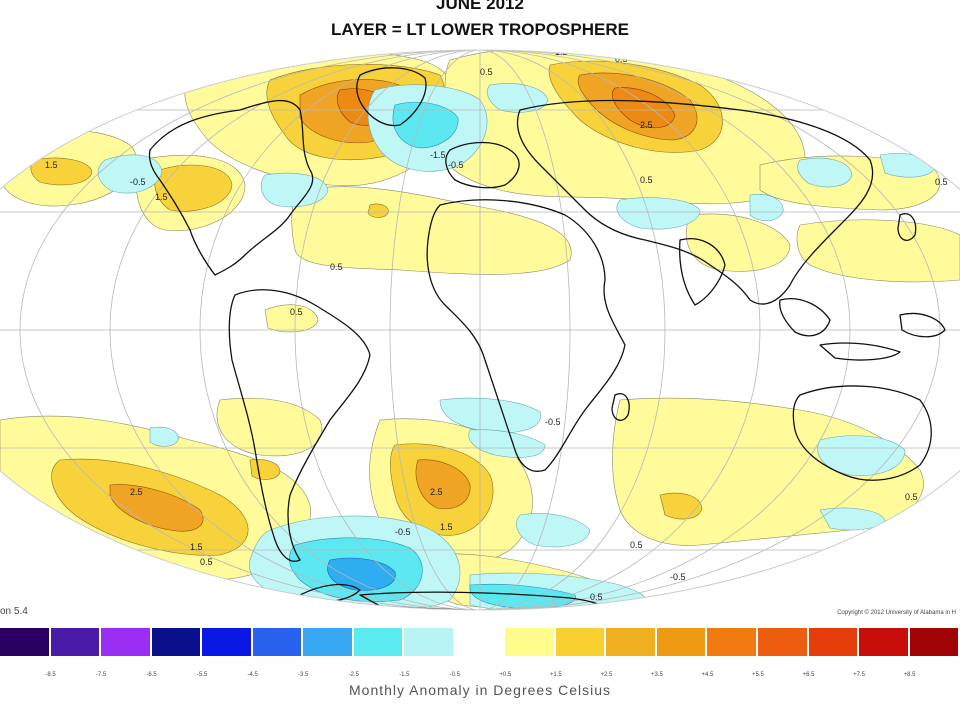  I want to click on scale-tick-label: +4.5, so click(707, 675).